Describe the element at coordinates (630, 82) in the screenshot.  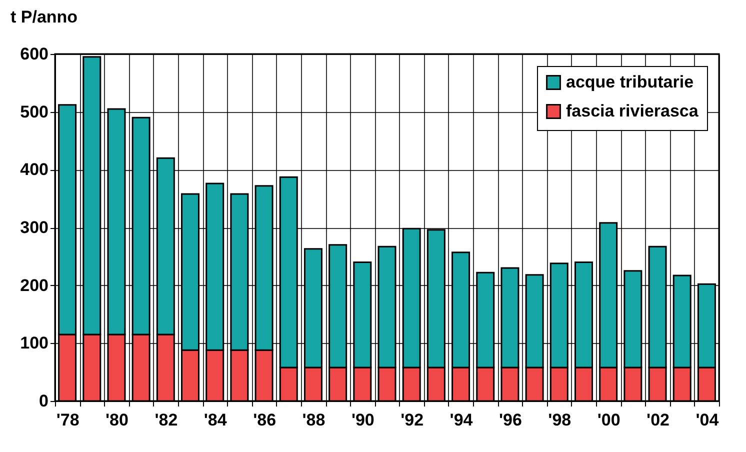
I see `legend-label: acque tributarie` at that location.